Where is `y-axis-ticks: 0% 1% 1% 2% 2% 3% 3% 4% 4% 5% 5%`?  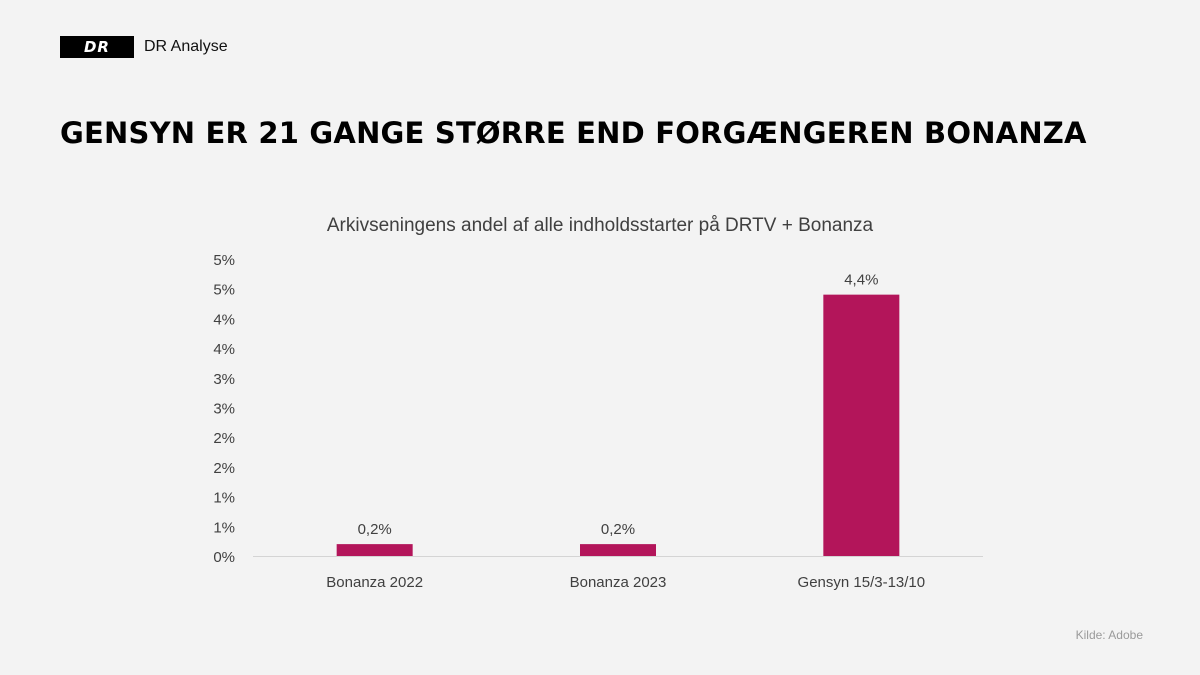 y-axis-ticks: 0% 1% 1% 2% 2% 3% 3% 4% 4% 5% 5% is located at coordinates (224, 409).